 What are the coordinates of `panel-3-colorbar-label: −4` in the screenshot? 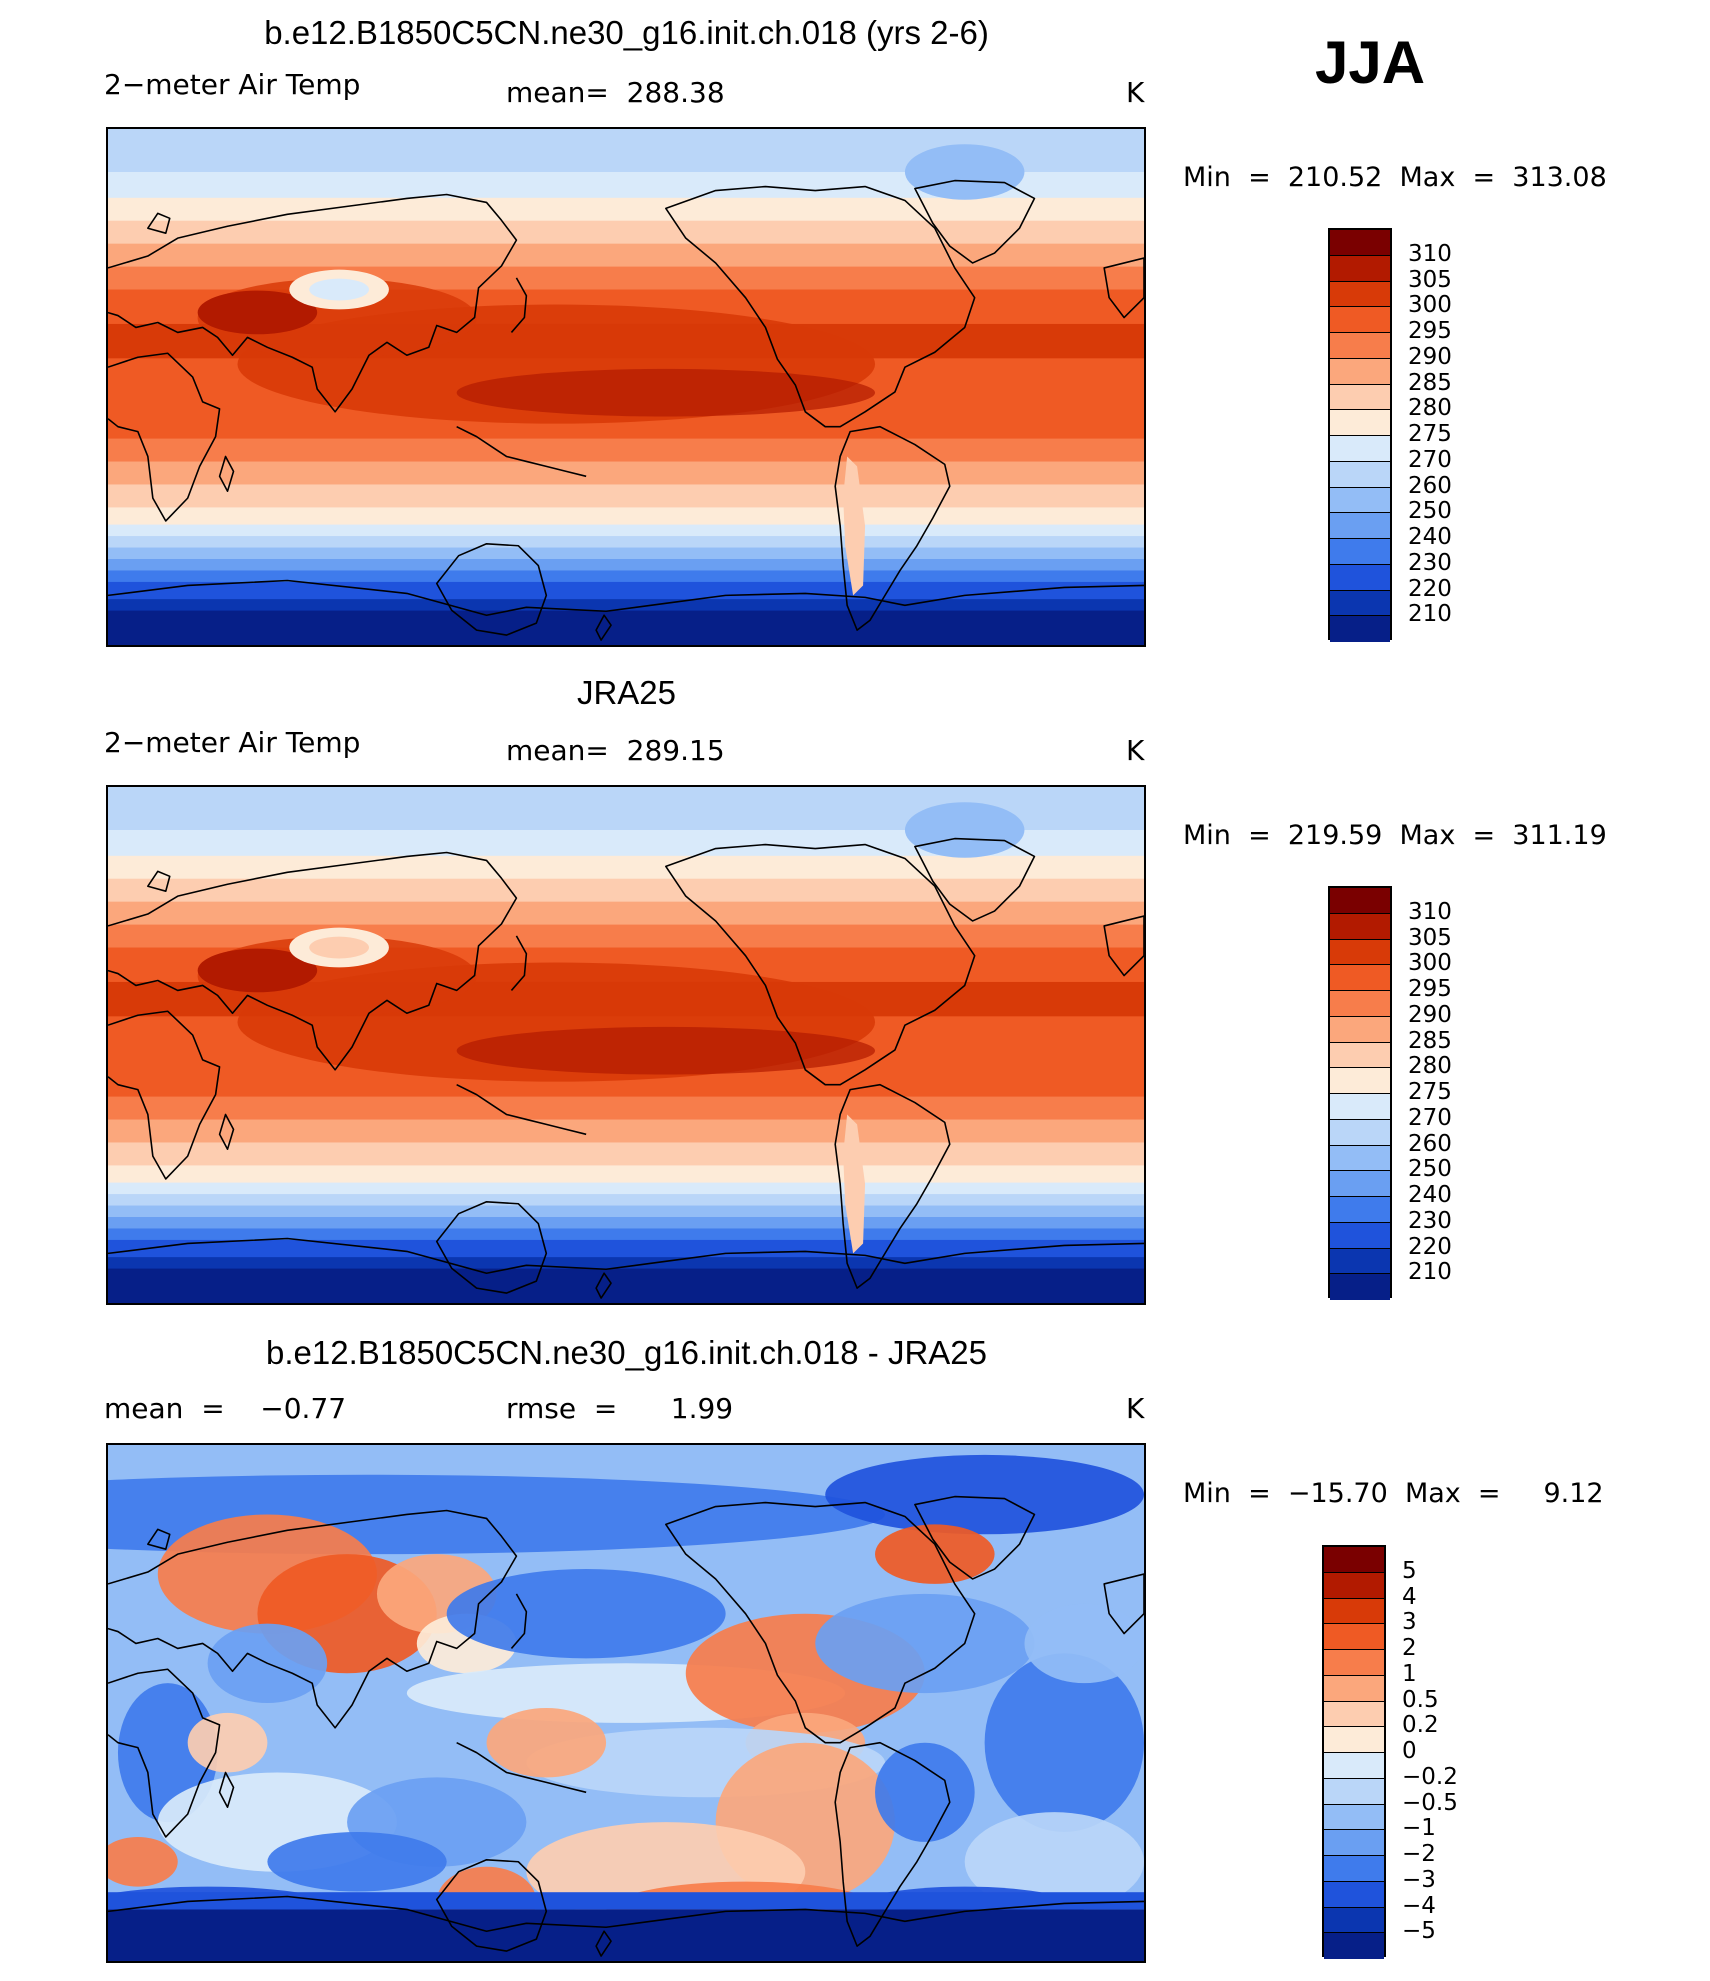 It's located at (1419, 1905).